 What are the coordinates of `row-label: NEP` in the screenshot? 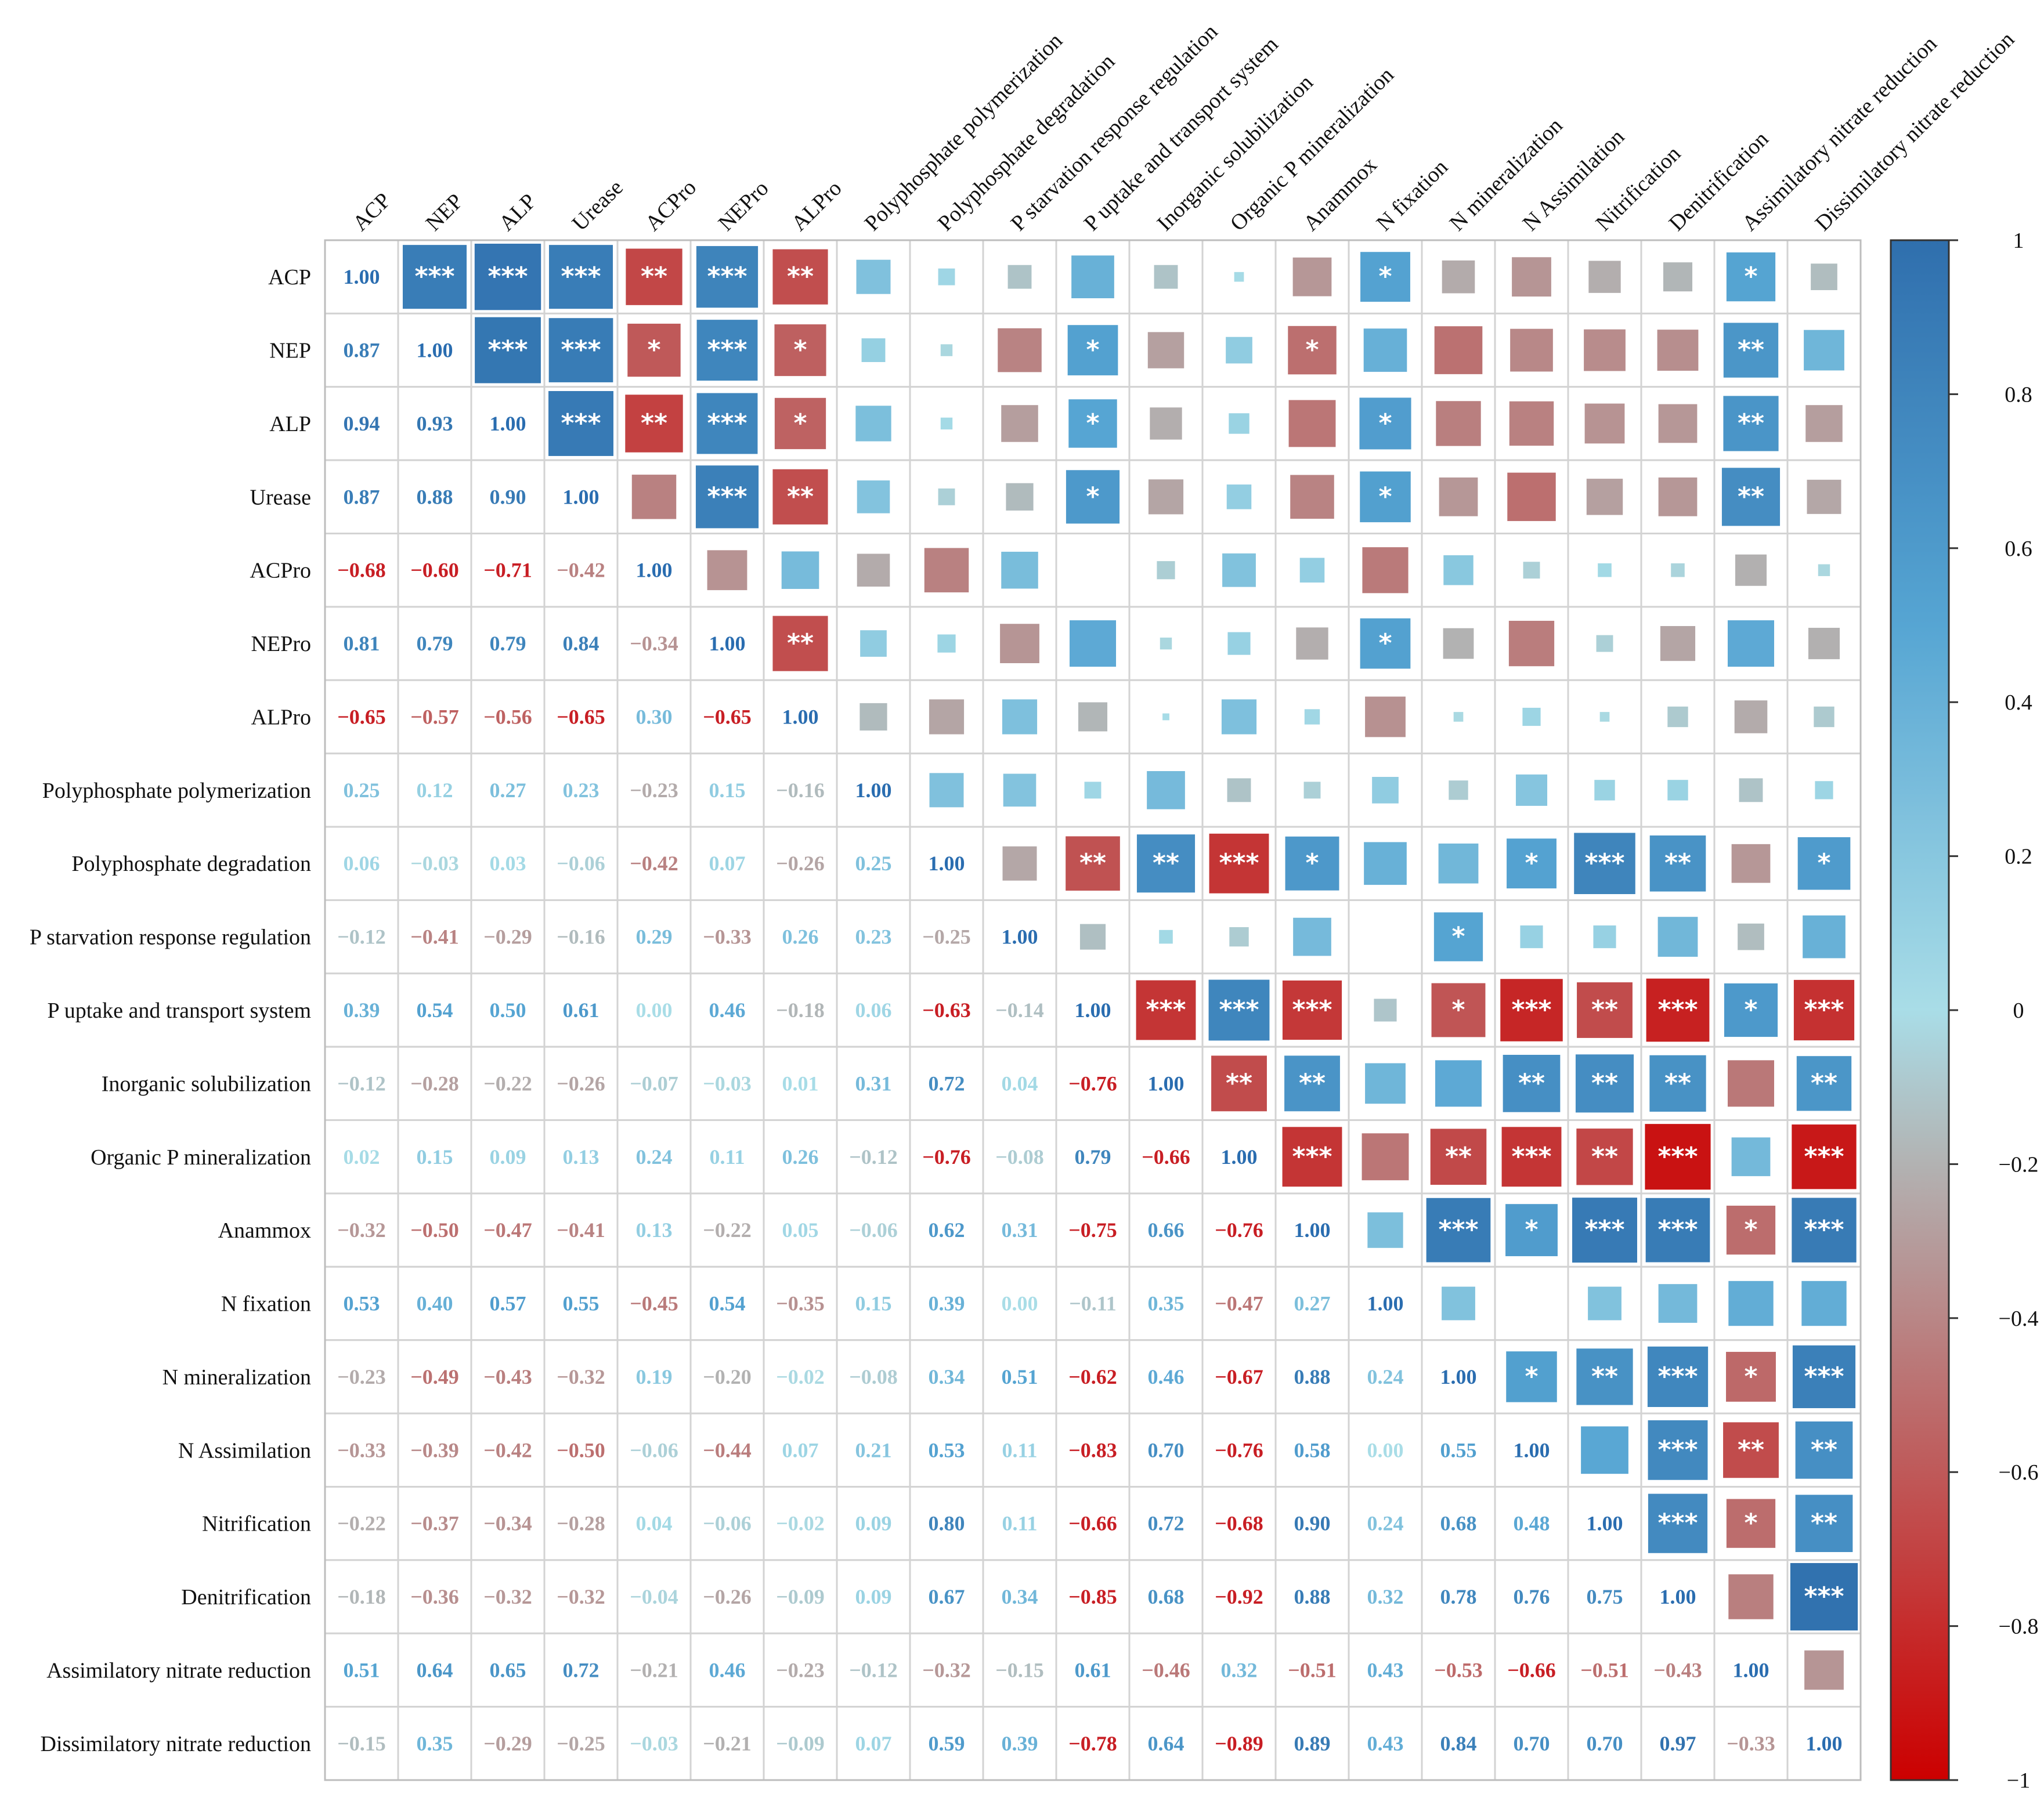 It's located at (290, 351).